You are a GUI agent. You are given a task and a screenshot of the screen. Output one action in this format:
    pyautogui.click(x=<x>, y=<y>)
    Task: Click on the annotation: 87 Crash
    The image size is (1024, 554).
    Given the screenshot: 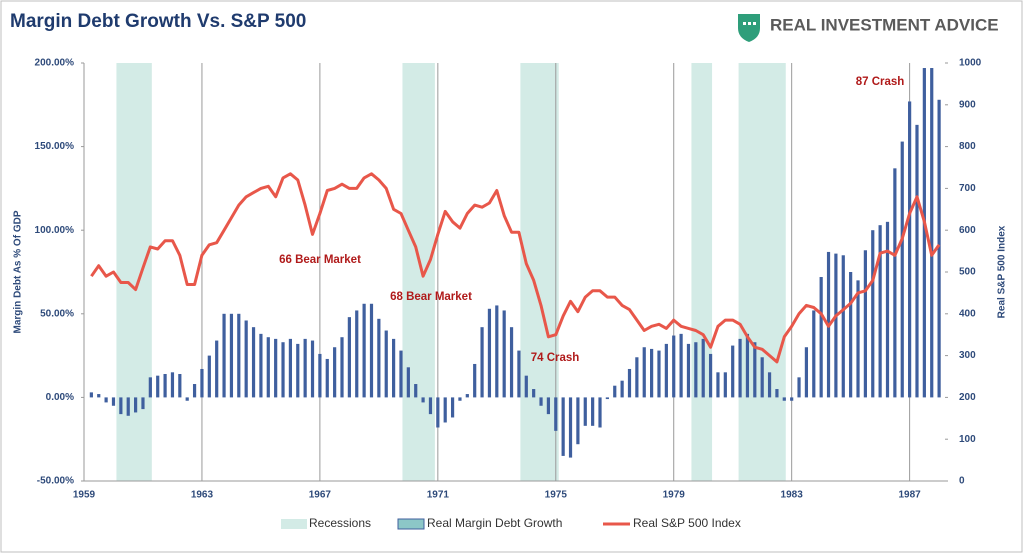 What is the action you would take?
    pyautogui.click(x=880, y=82)
    